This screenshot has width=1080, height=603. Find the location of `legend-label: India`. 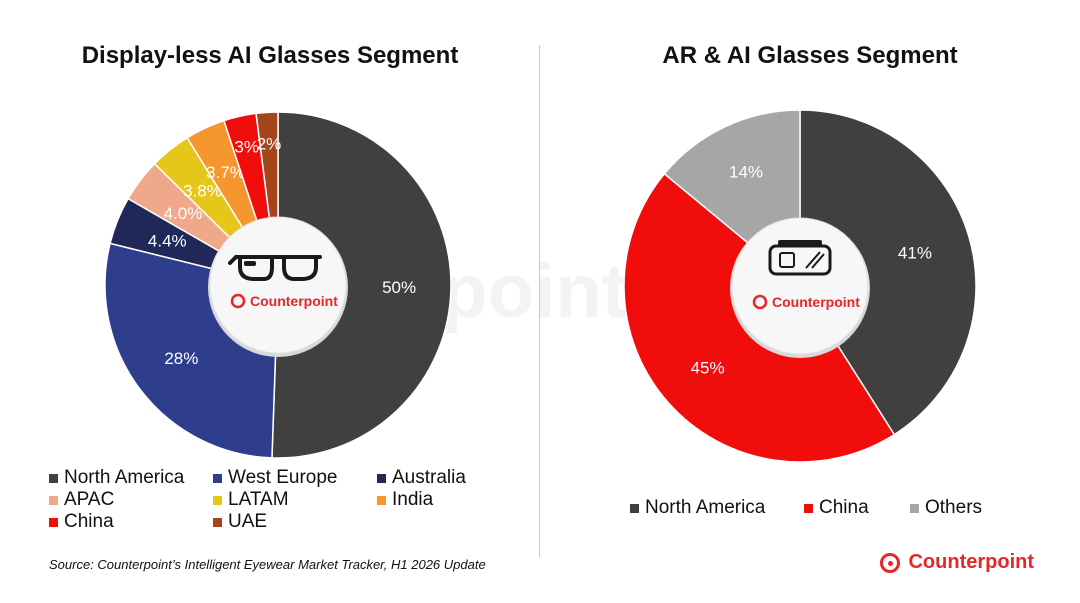

legend-label: India is located at coordinates (413, 499).